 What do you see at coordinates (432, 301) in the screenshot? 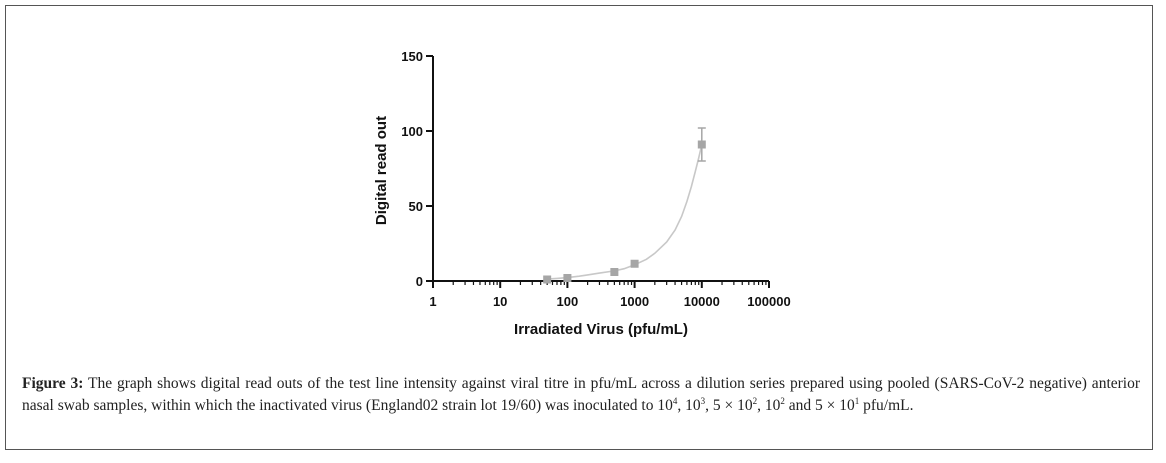
I see `x-tick-label: 1` at bounding box center [432, 301].